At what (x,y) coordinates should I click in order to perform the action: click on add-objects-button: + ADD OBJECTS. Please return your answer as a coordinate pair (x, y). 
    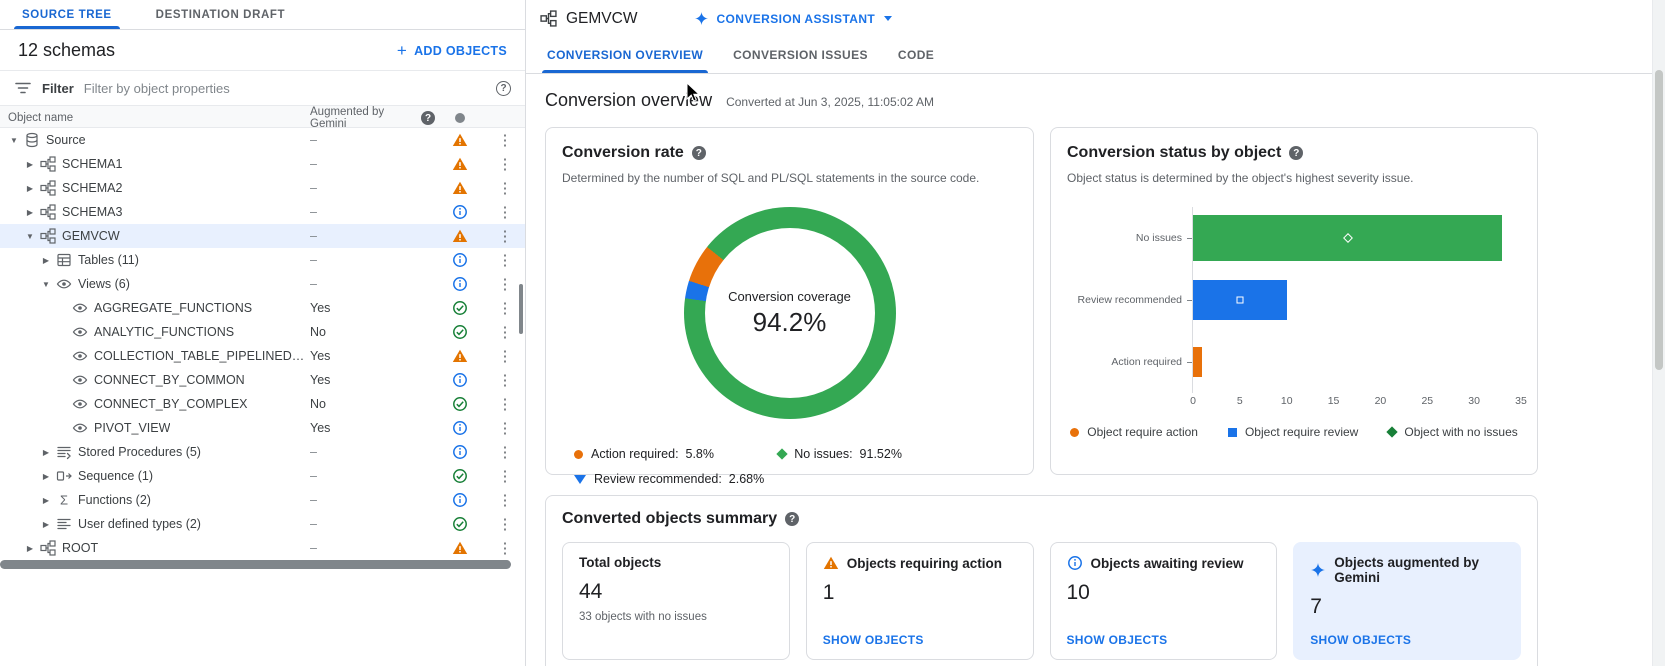
    Looking at the image, I should click on (452, 50).